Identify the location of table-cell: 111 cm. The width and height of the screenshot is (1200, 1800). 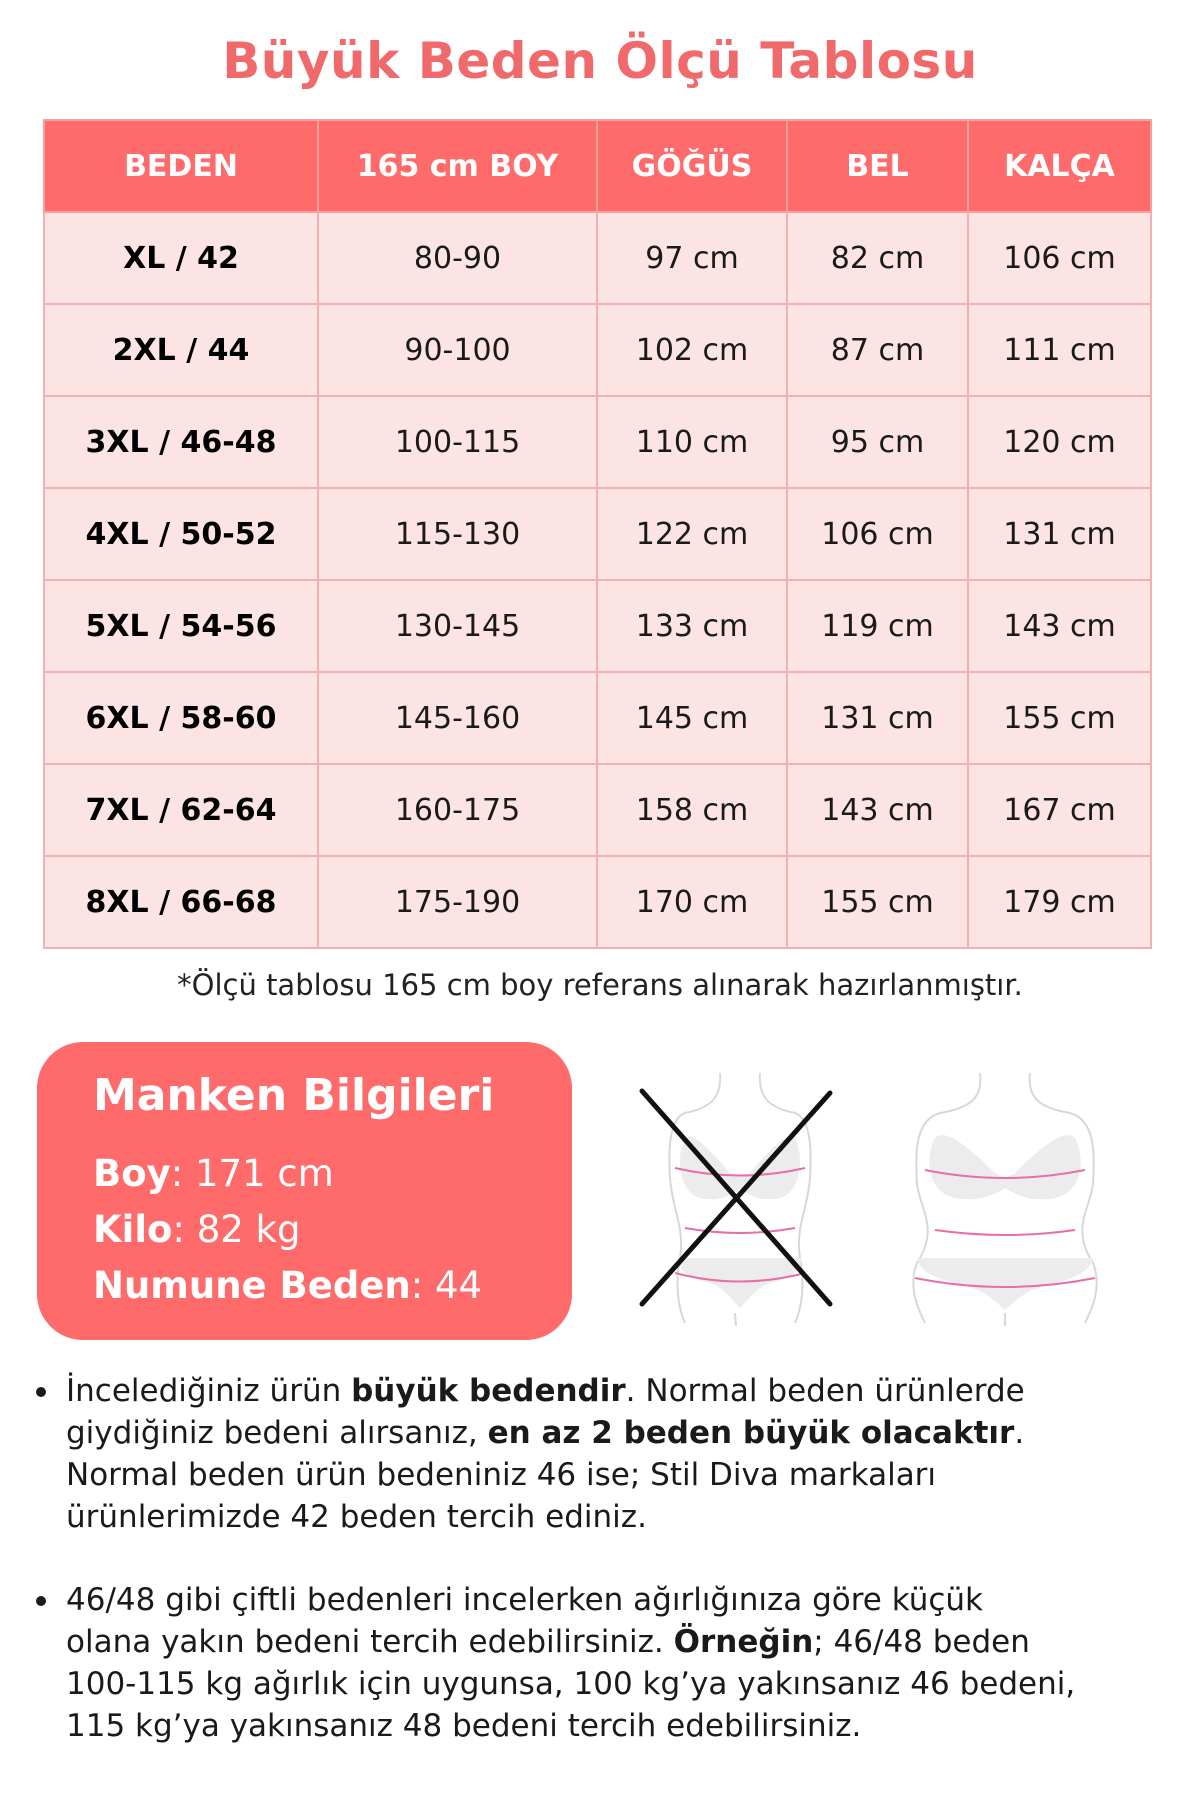
(1059, 350).